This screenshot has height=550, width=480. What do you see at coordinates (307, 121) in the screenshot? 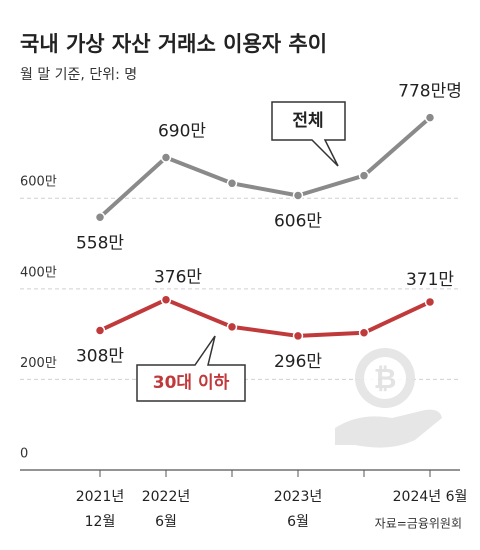
I see `series-callout: 전체` at bounding box center [307, 121].